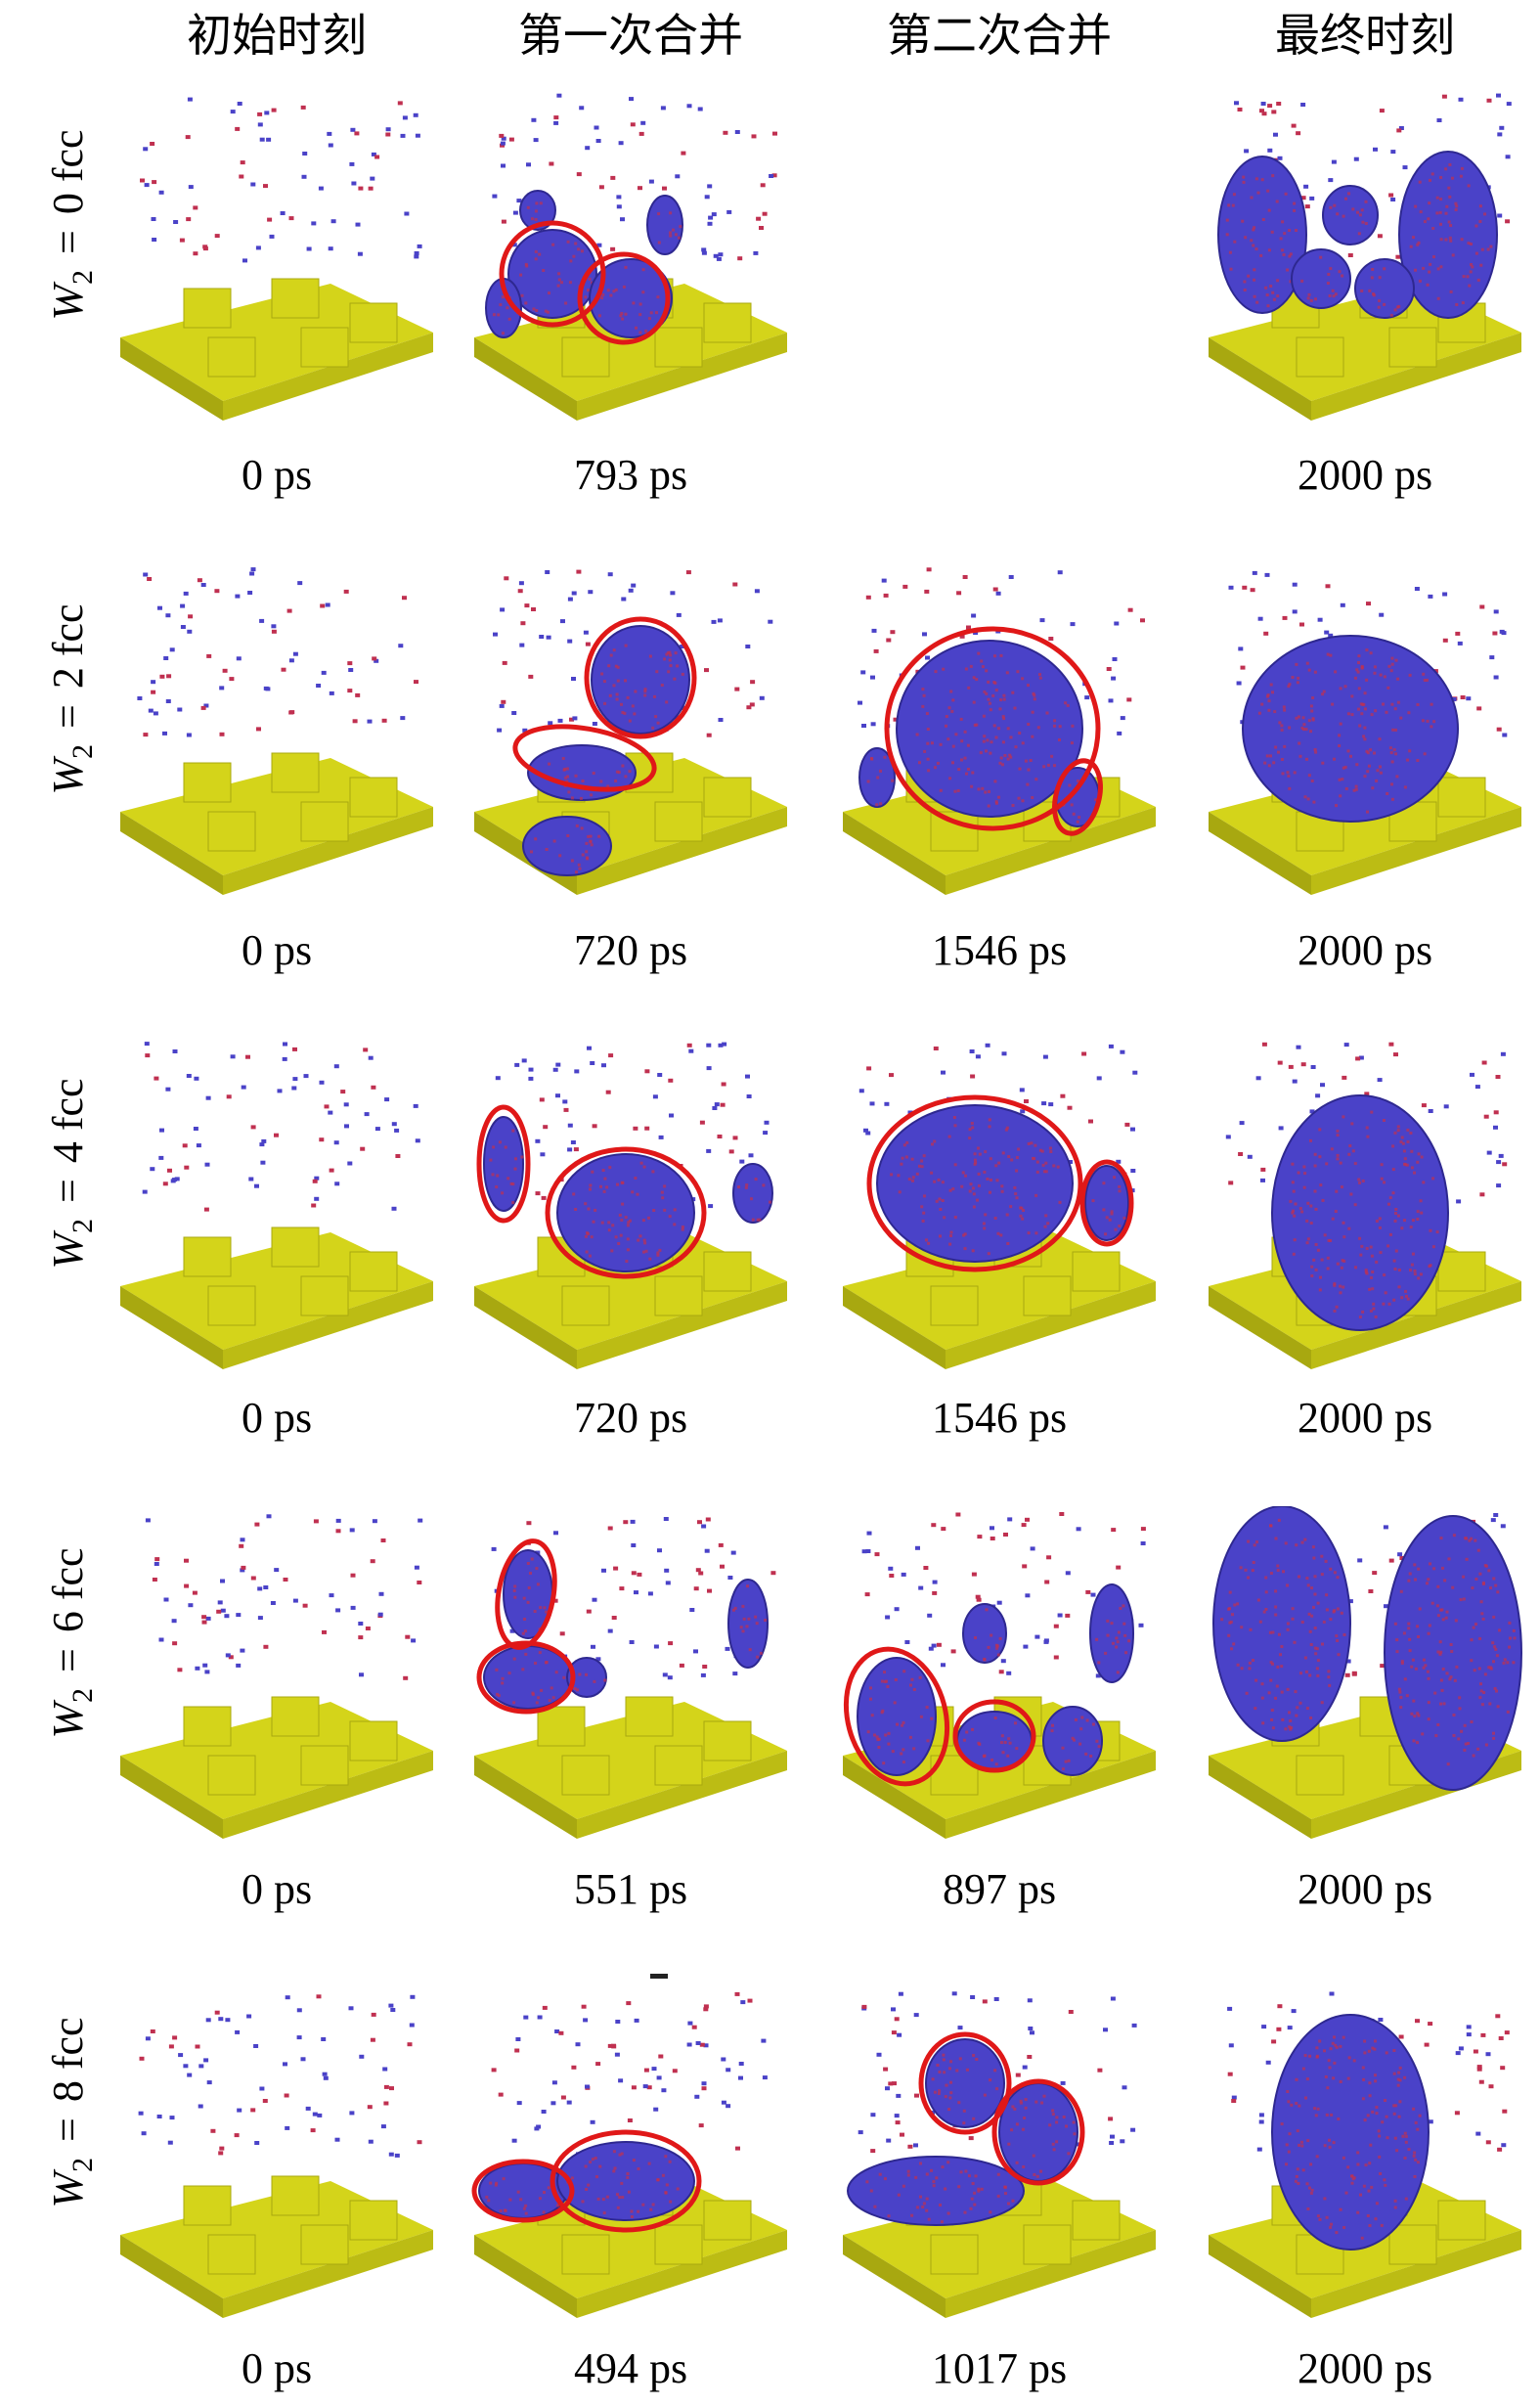  I want to click on column-header-first-merge: 第一次合并, so click(630, 35).